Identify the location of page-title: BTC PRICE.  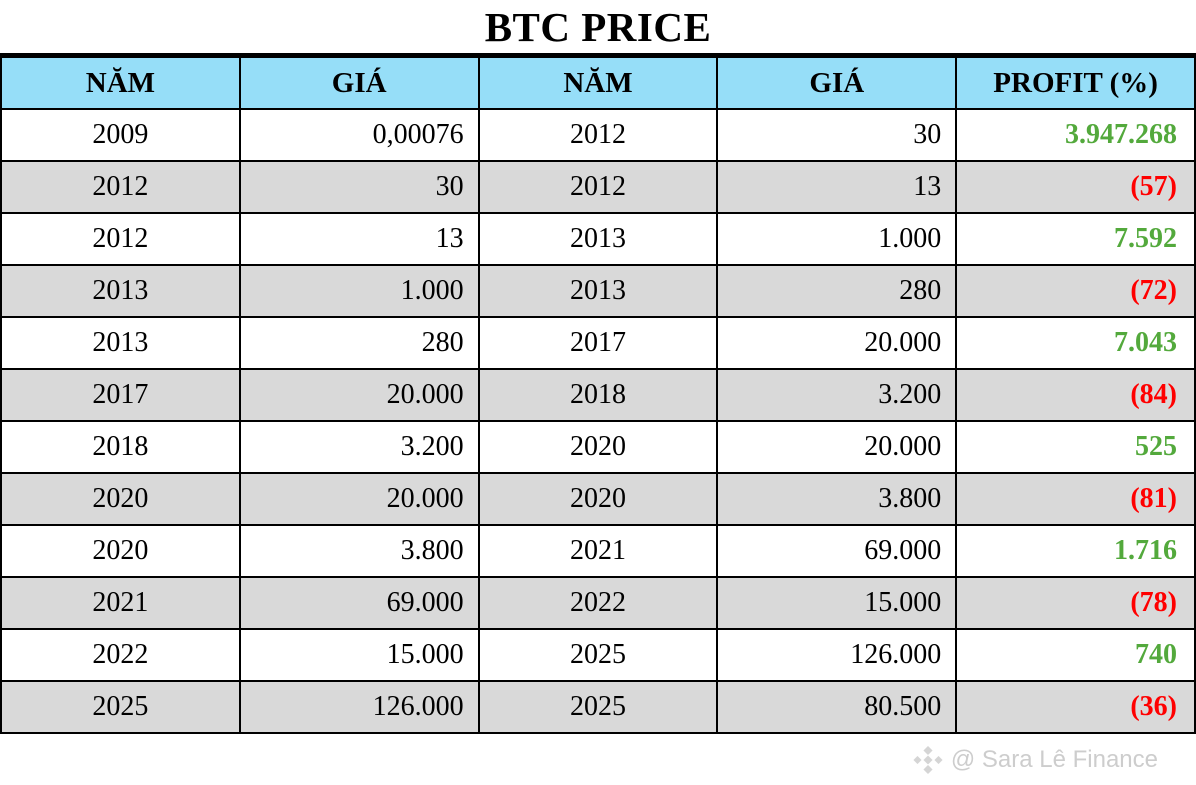
(598, 27).